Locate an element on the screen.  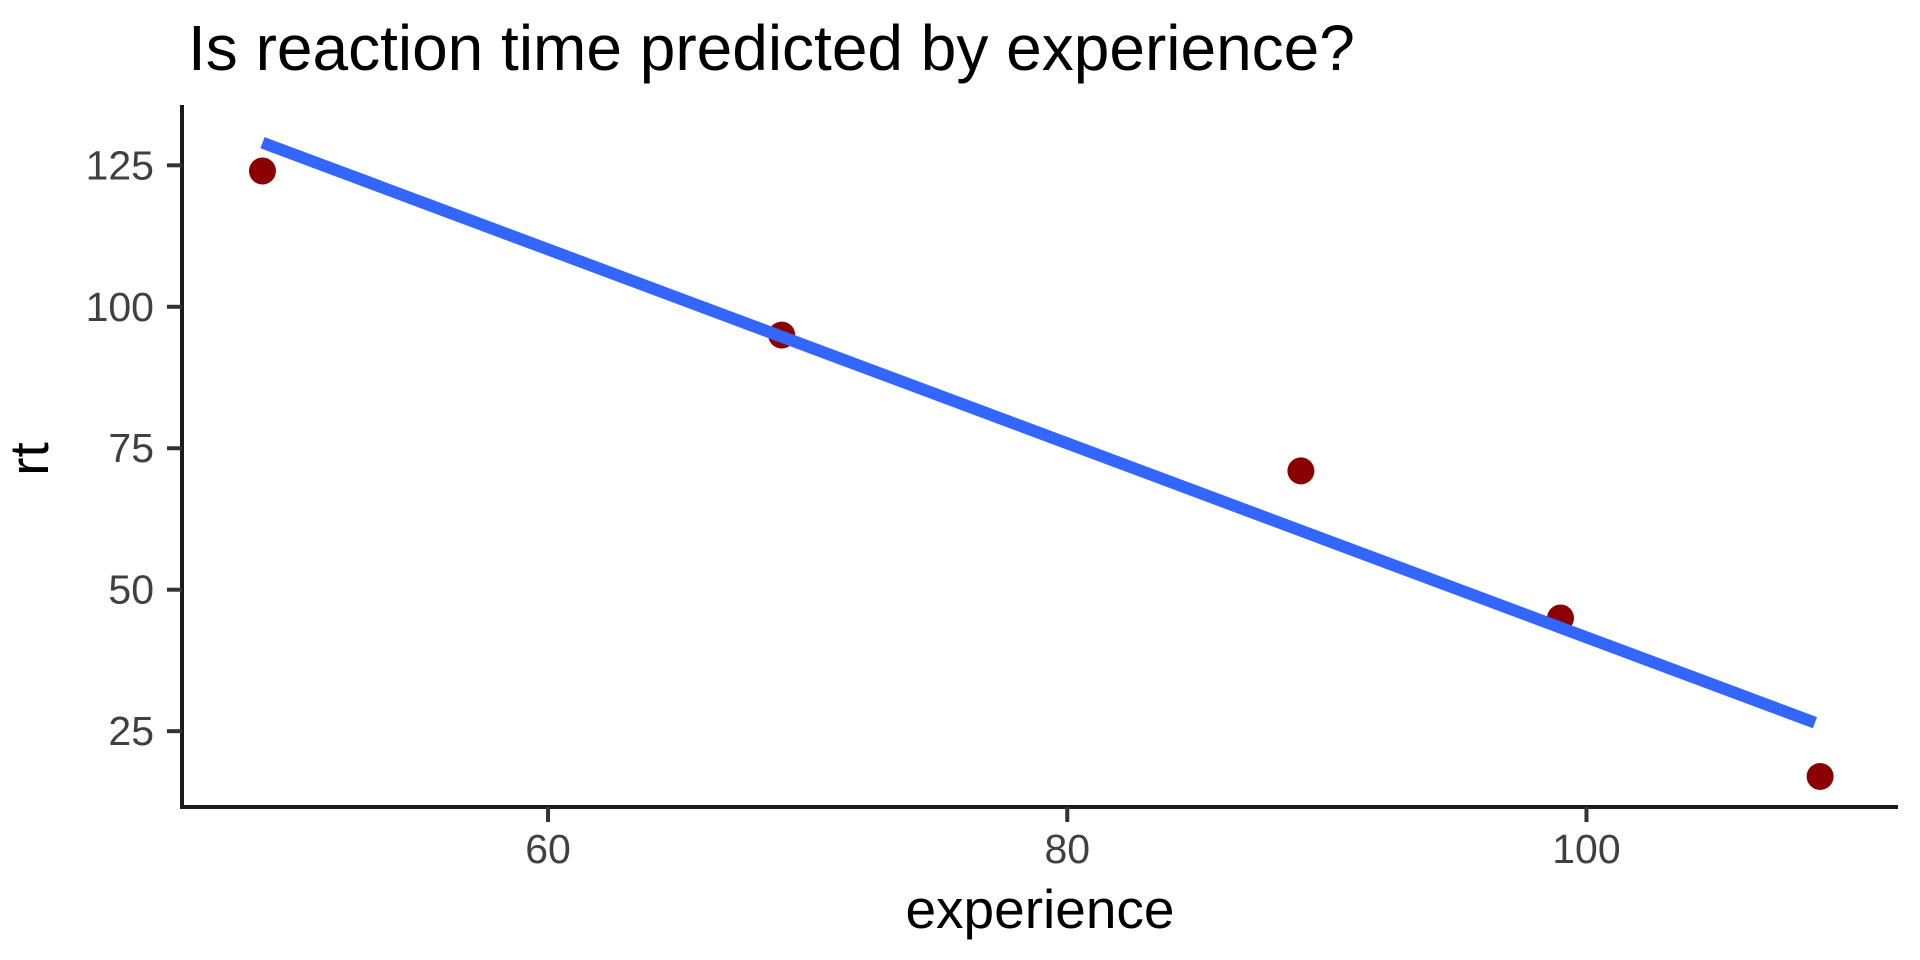
y-axis-label: rt is located at coordinates (30, 459).